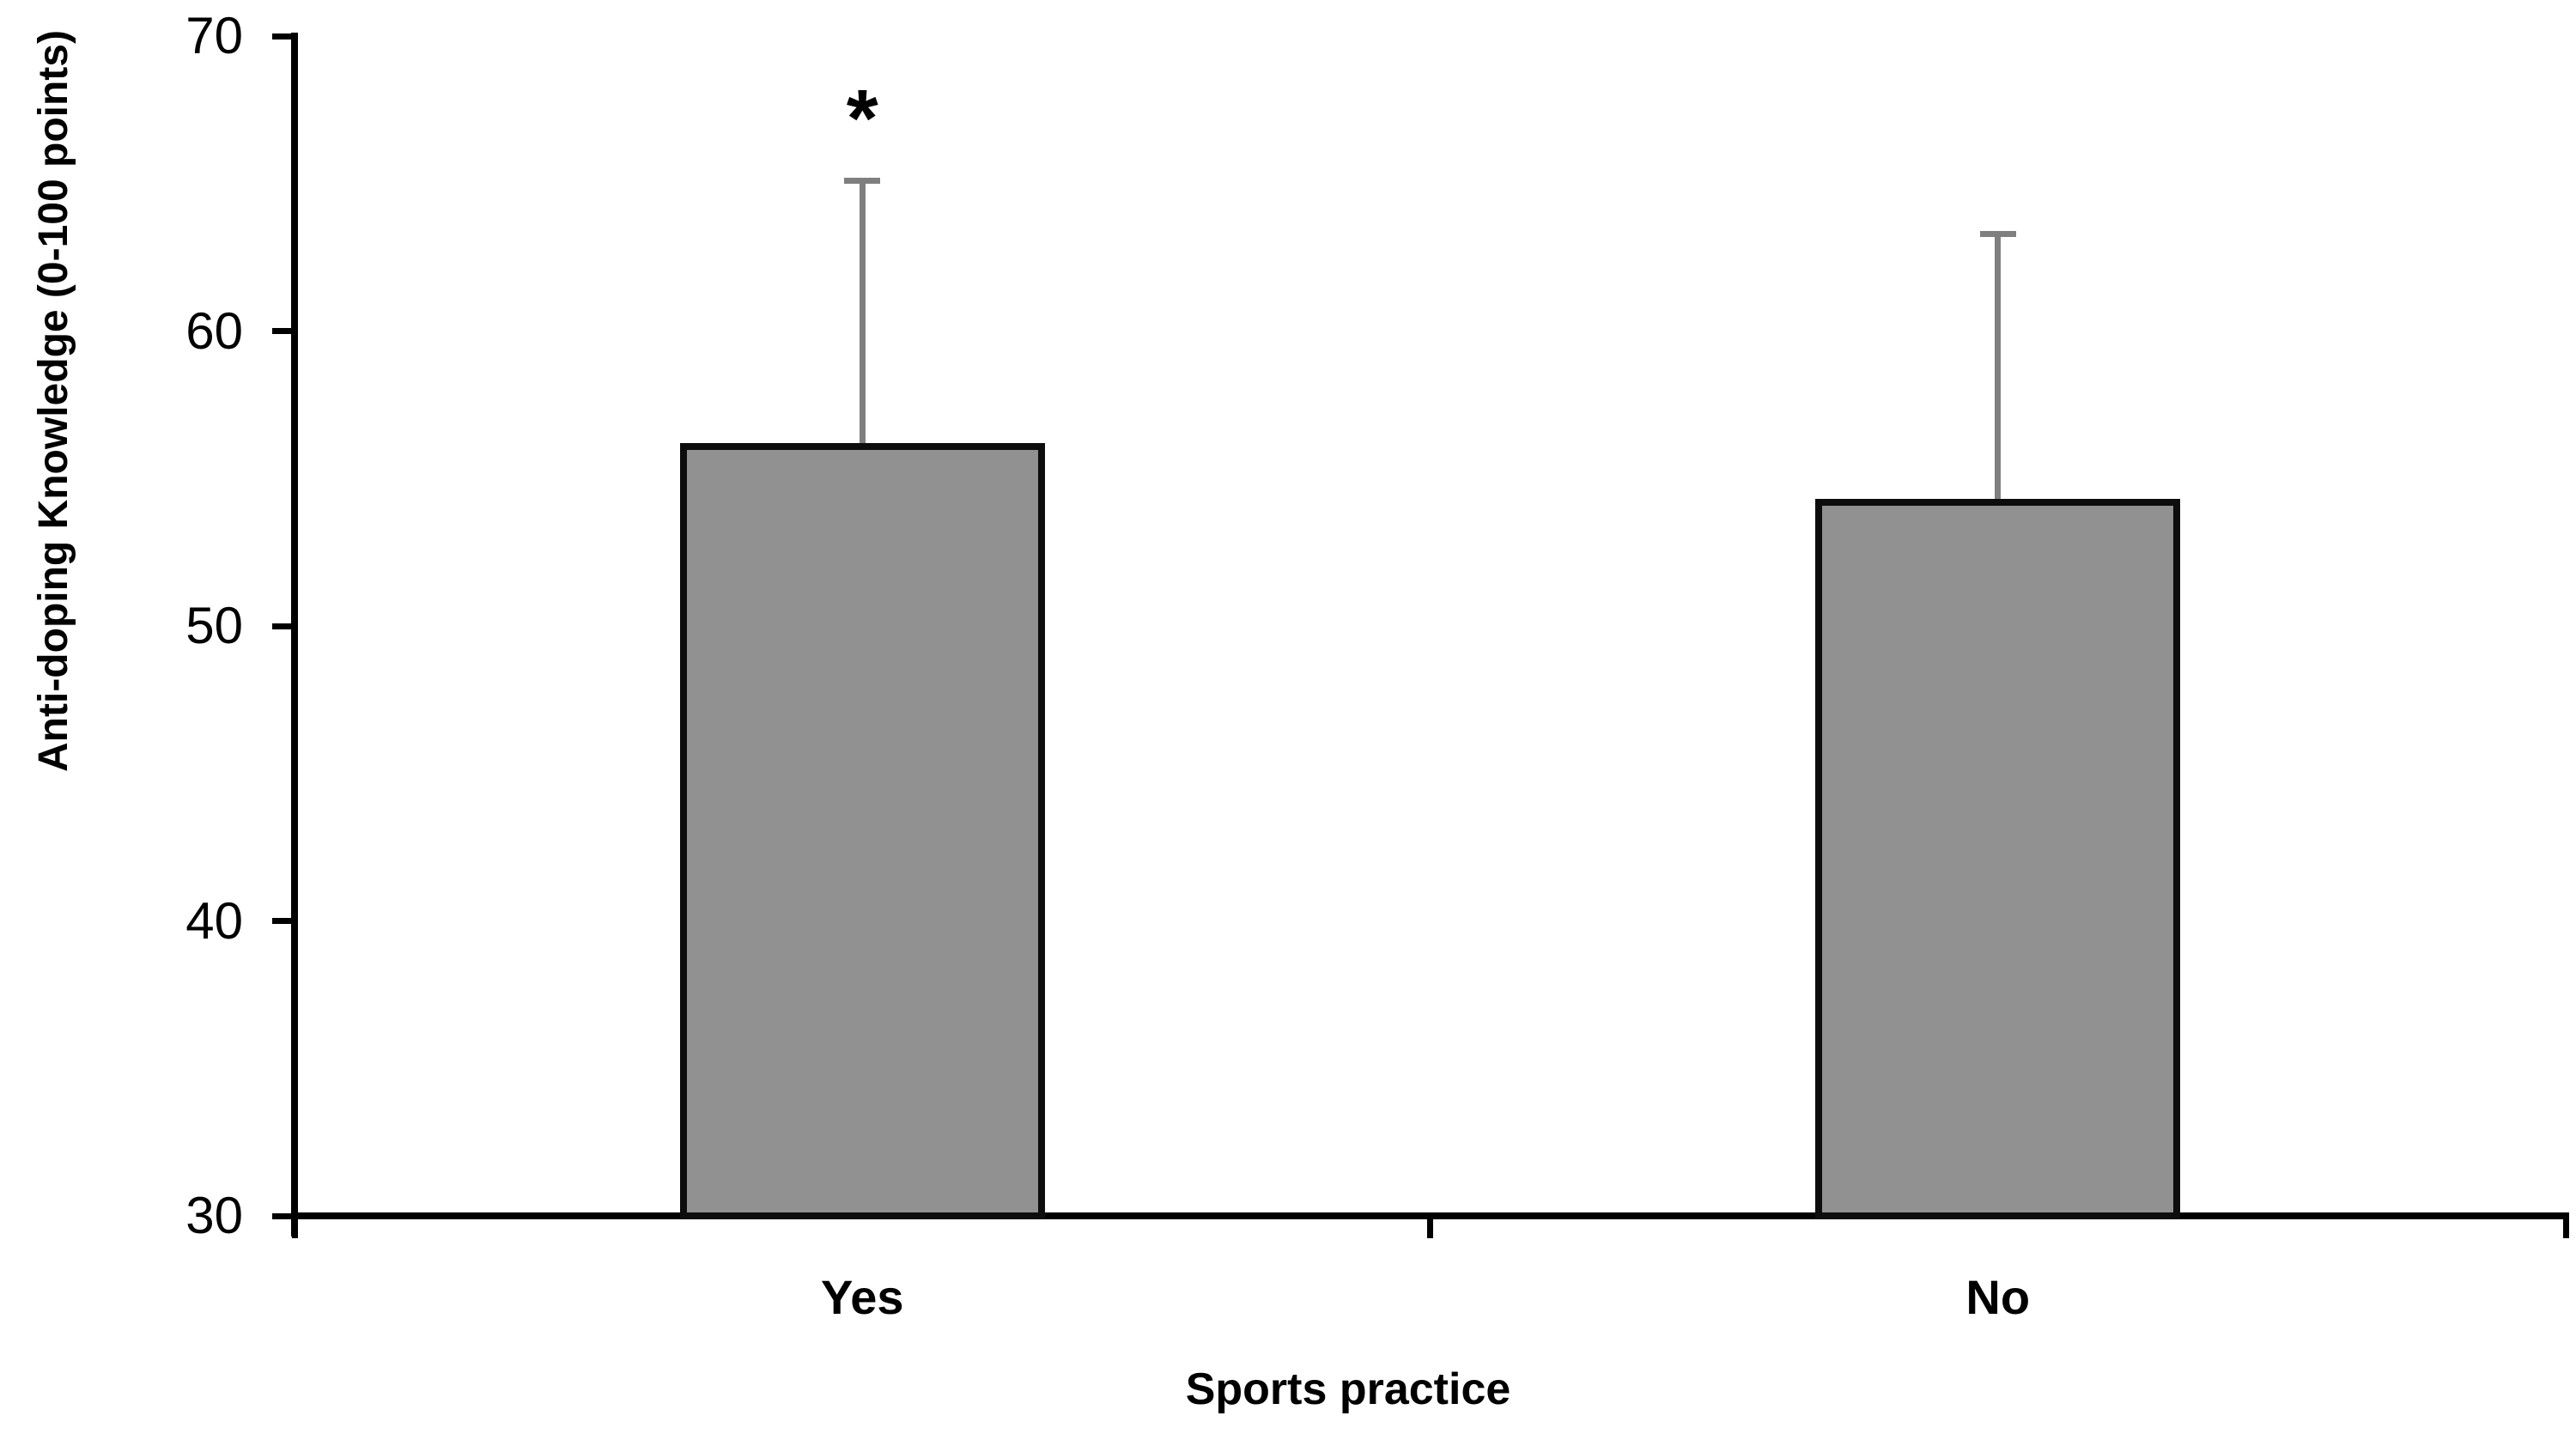 The width and height of the screenshot is (2576, 1440). I want to click on y-tick-label-70: 70, so click(214, 35).